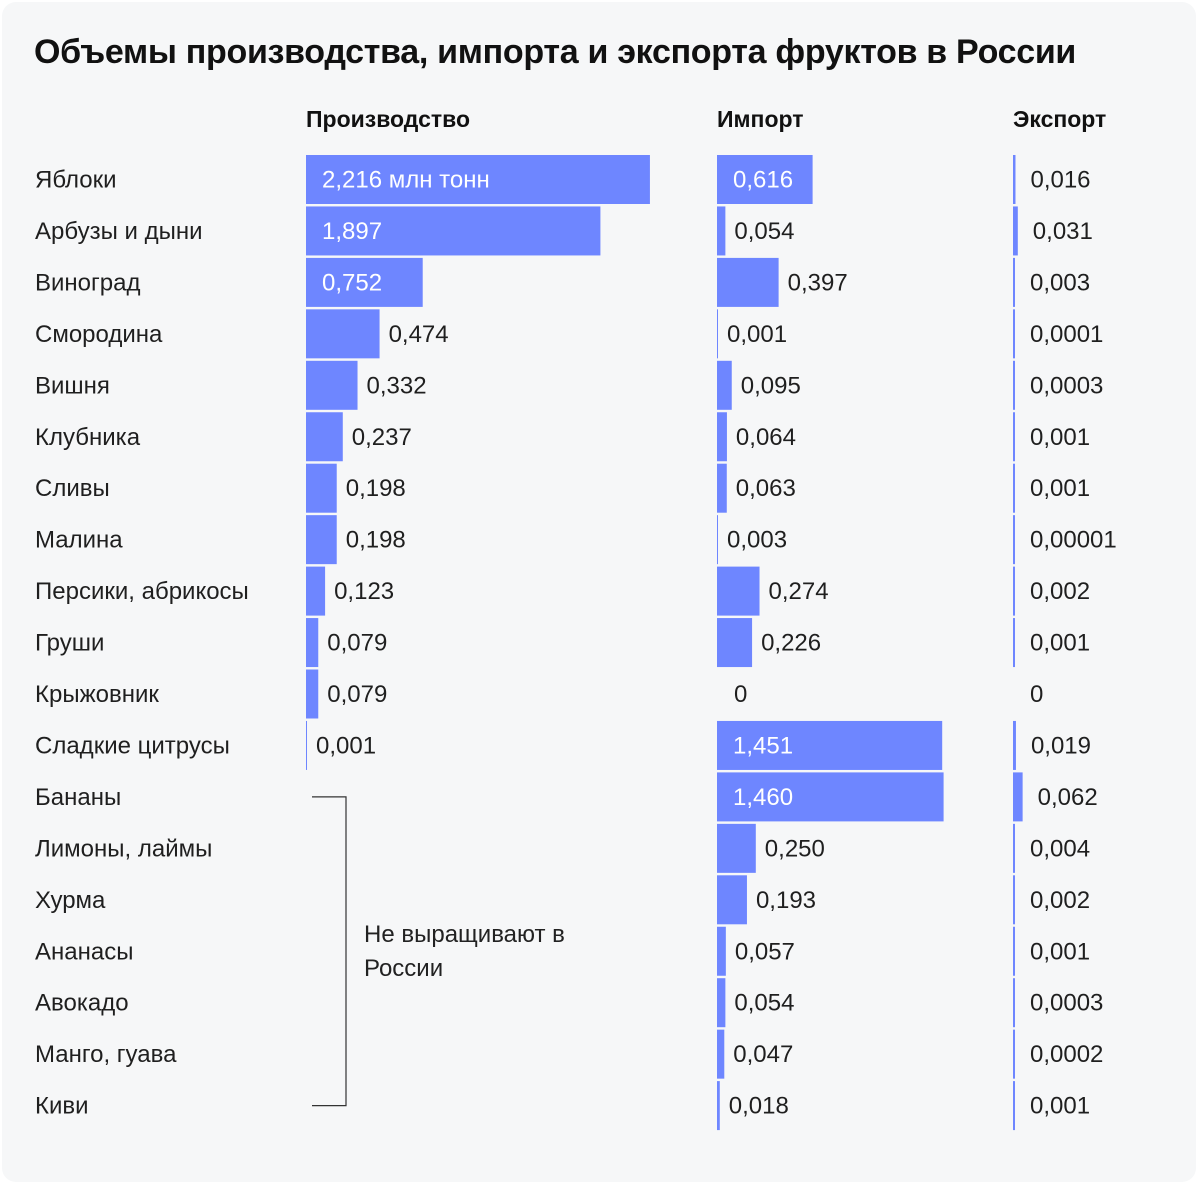 Image resolution: width=1200 pixels, height=1185 pixels. Describe the element at coordinates (1066, 1054) in the screenshot. I see `export-value-label-манго-гуава: 0,0002` at that location.